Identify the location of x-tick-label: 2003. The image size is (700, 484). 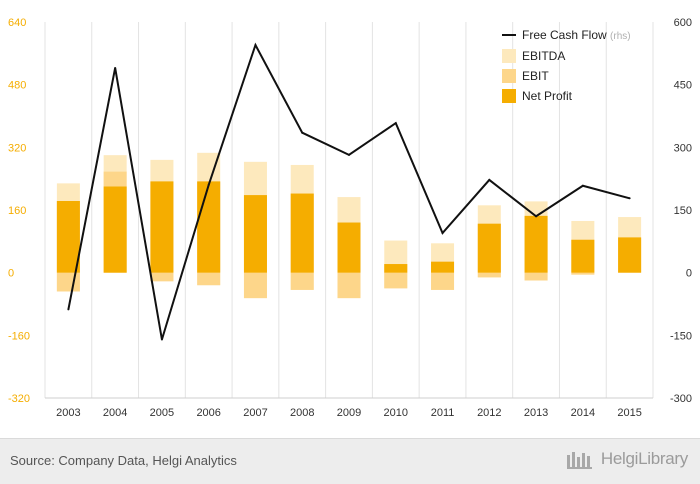
(68, 413).